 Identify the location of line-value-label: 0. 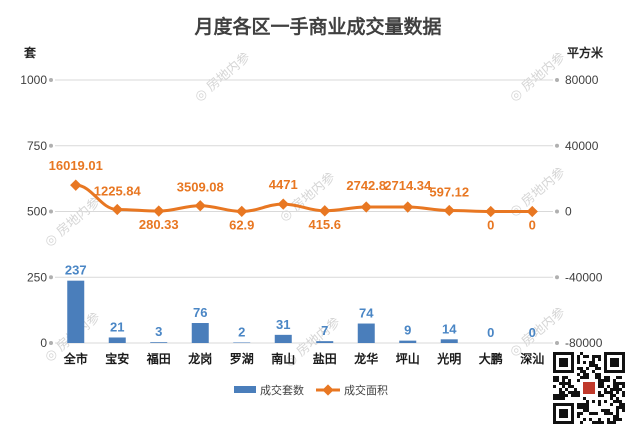
(532, 225).